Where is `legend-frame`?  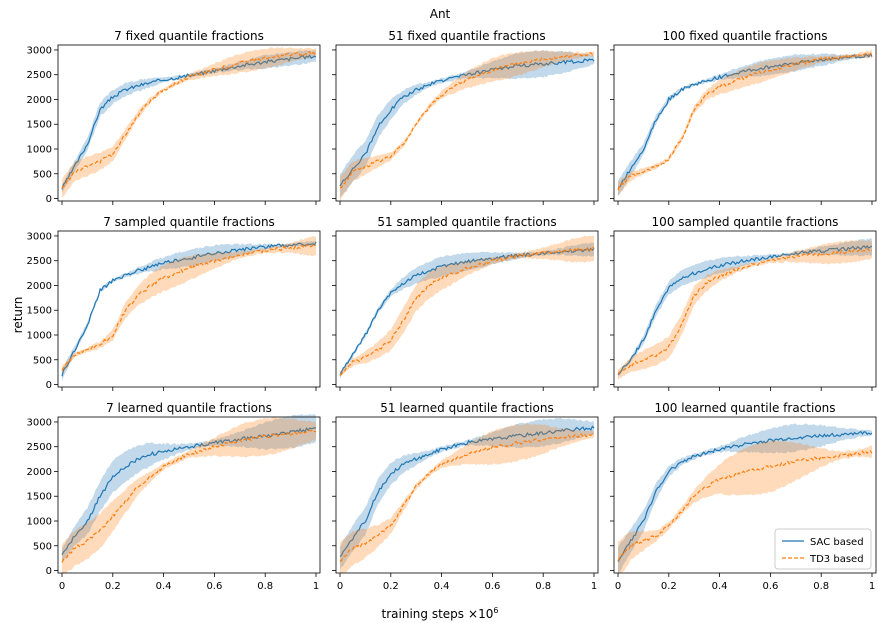
legend-frame is located at coordinates (823, 549).